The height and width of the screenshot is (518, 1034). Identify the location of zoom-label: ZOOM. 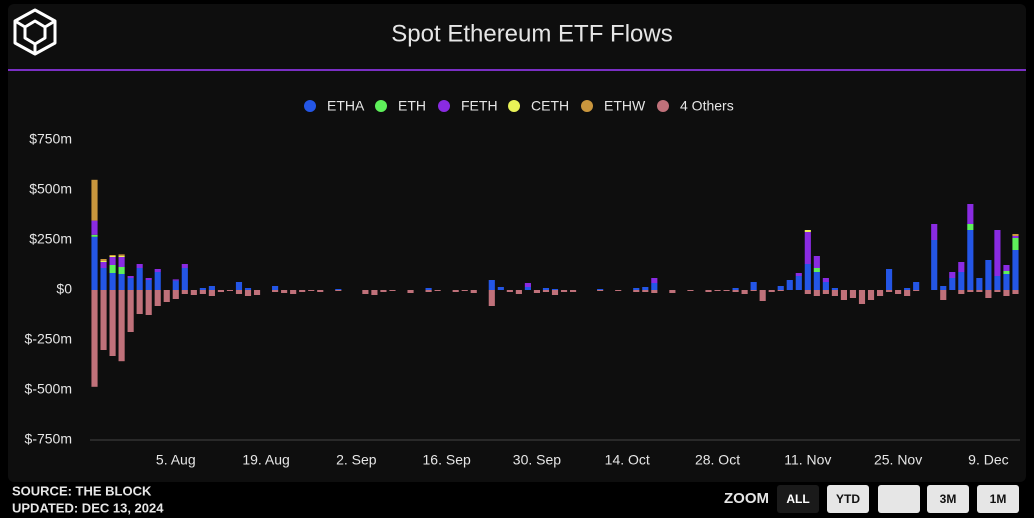
(746, 498).